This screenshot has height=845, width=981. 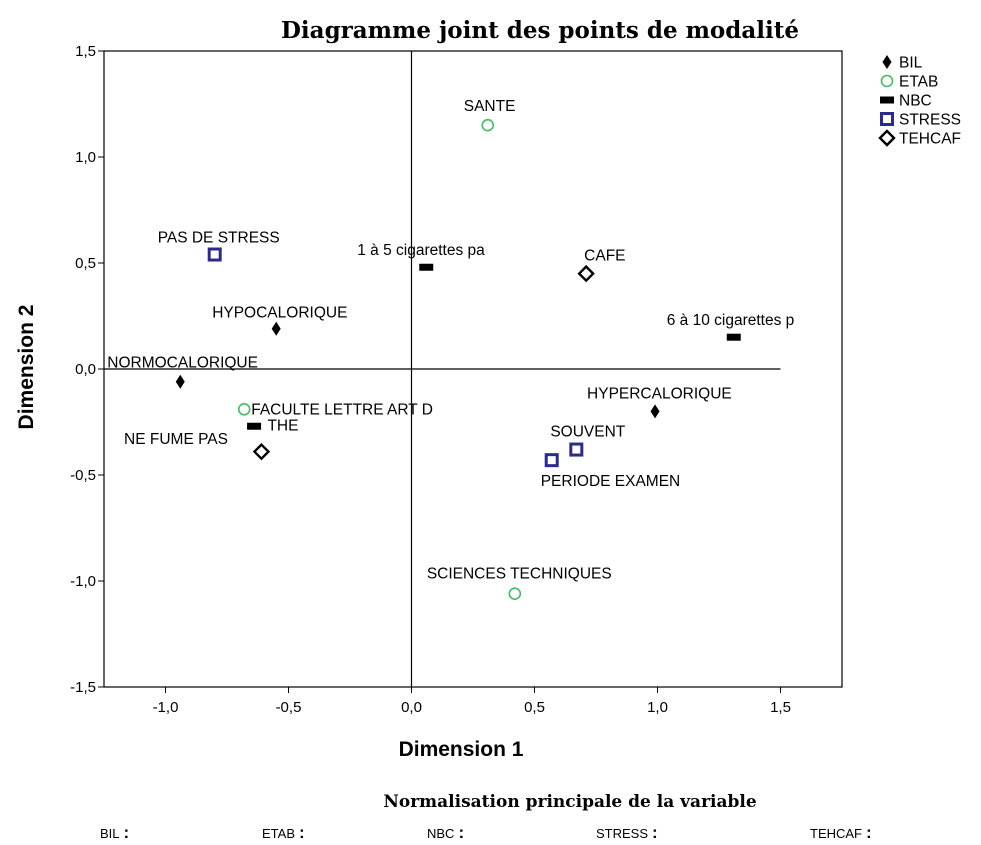 I want to click on footer-item-bil: BIL:, so click(x=114, y=832).